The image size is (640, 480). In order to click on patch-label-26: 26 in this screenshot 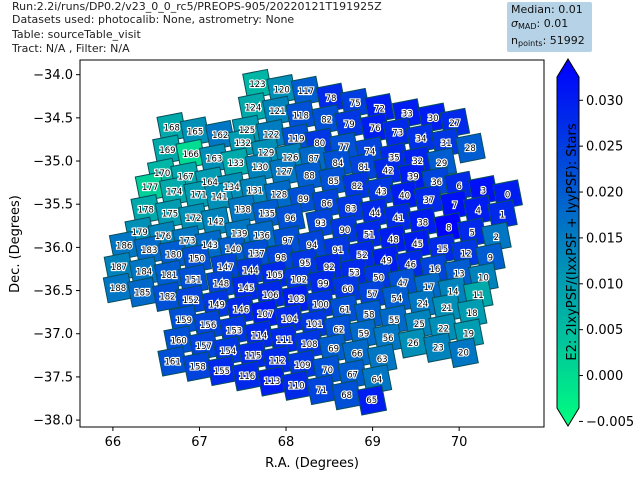, I will do `click(413, 344)`.